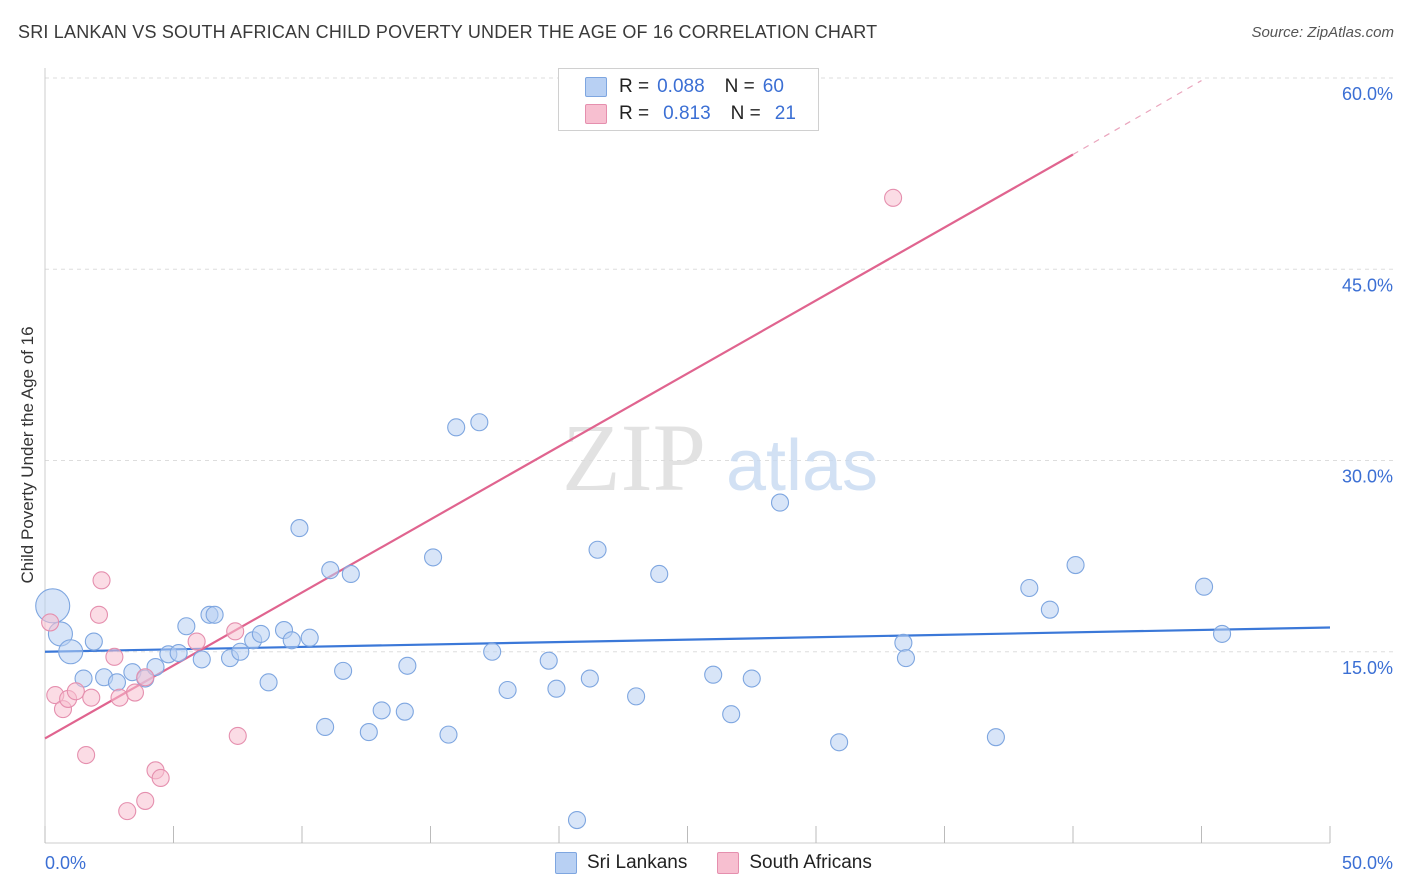 This screenshot has height=892, width=1406. I want to click on watermark-zip: ZIP, so click(634, 457).